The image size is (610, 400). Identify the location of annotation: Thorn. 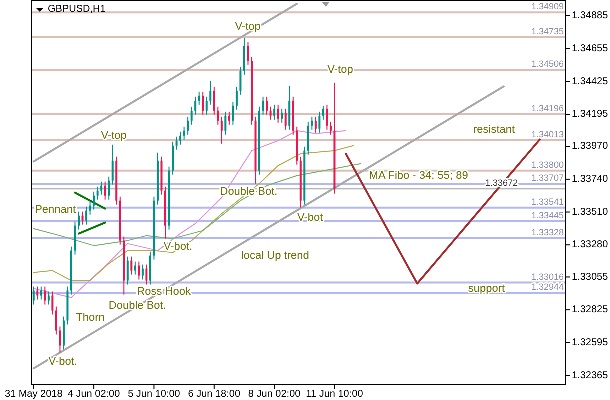
(90, 318).